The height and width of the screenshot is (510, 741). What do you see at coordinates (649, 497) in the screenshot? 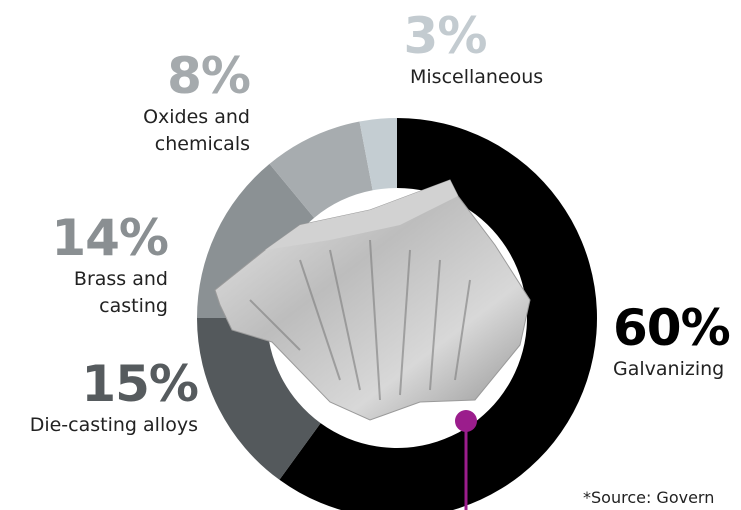
I see `source-note: *Source: Govern` at bounding box center [649, 497].